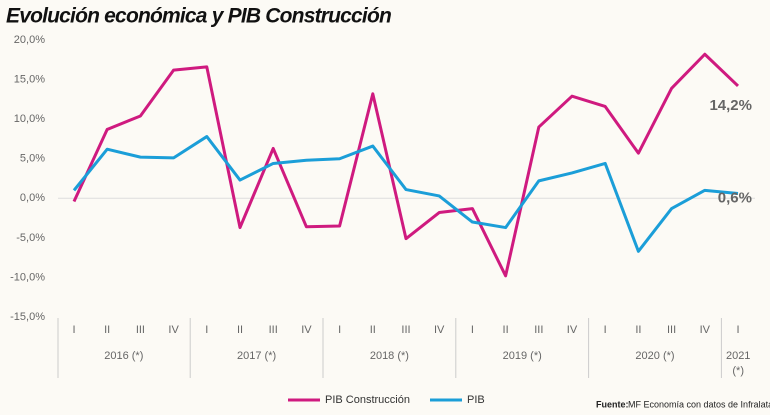  What do you see at coordinates (198, 16) in the screenshot?
I see `chart-title: Evolución económica y PIB Construcción` at bounding box center [198, 16].